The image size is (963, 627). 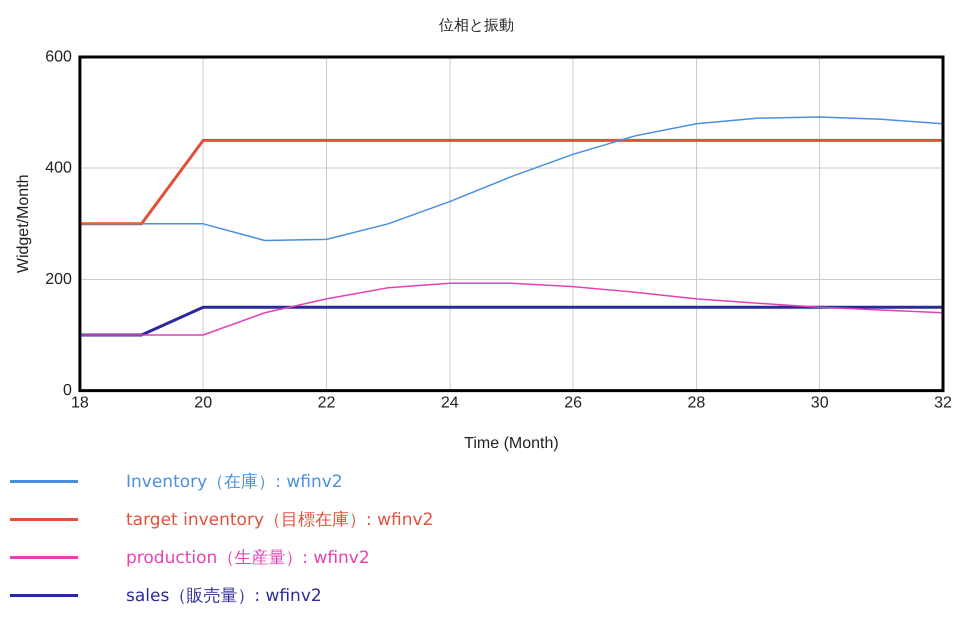 I want to click on x-tick-label: 20, so click(x=203, y=403).